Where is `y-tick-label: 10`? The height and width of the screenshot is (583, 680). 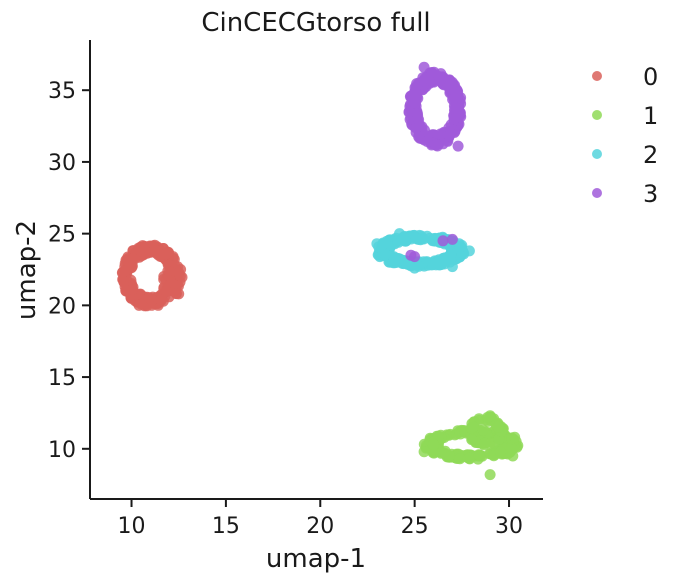 y-tick-label: 10 is located at coordinates (62, 450).